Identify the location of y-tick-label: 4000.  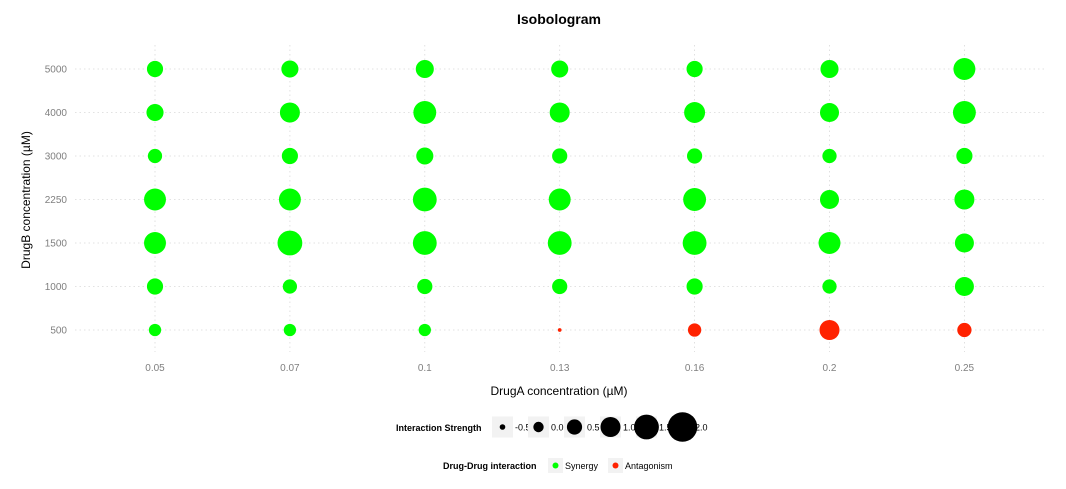
(56, 113).